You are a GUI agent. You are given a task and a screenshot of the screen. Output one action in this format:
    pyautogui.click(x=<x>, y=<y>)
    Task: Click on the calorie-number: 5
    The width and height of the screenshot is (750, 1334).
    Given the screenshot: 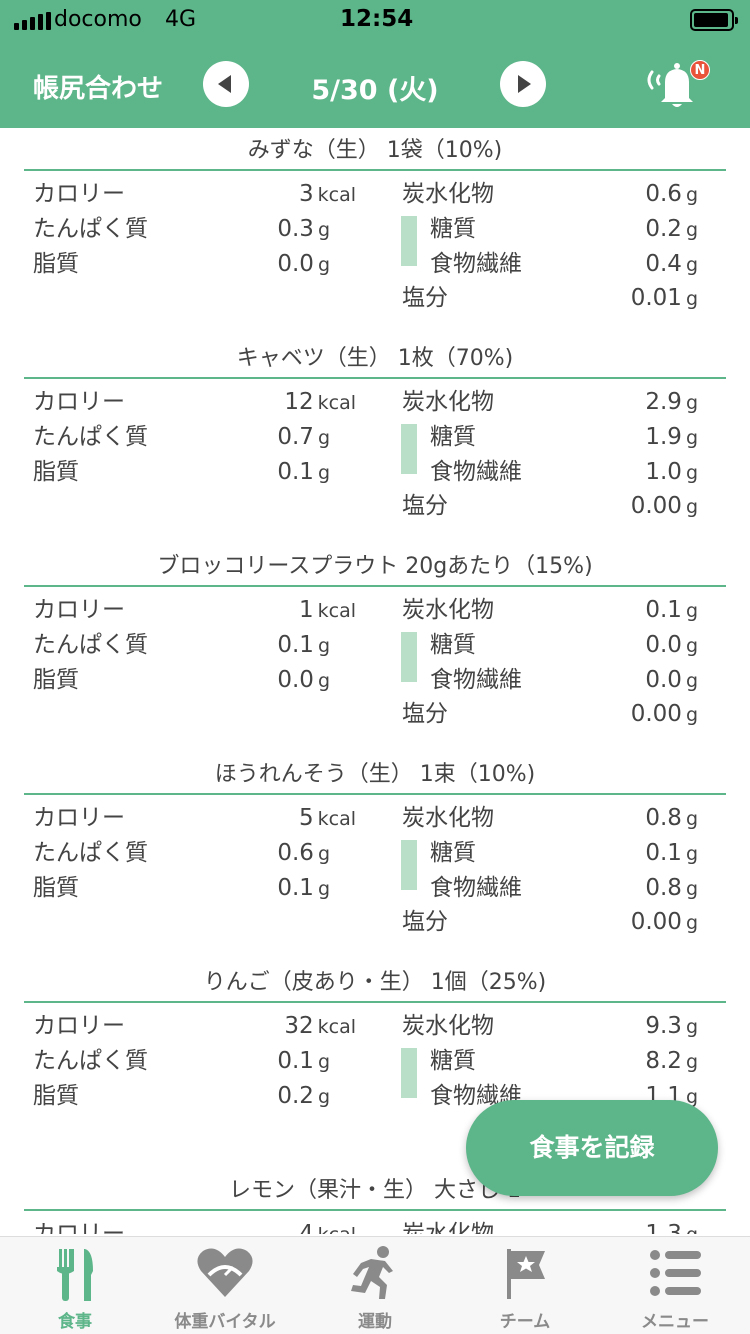 What is the action you would take?
    pyautogui.click(x=306, y=818)
    